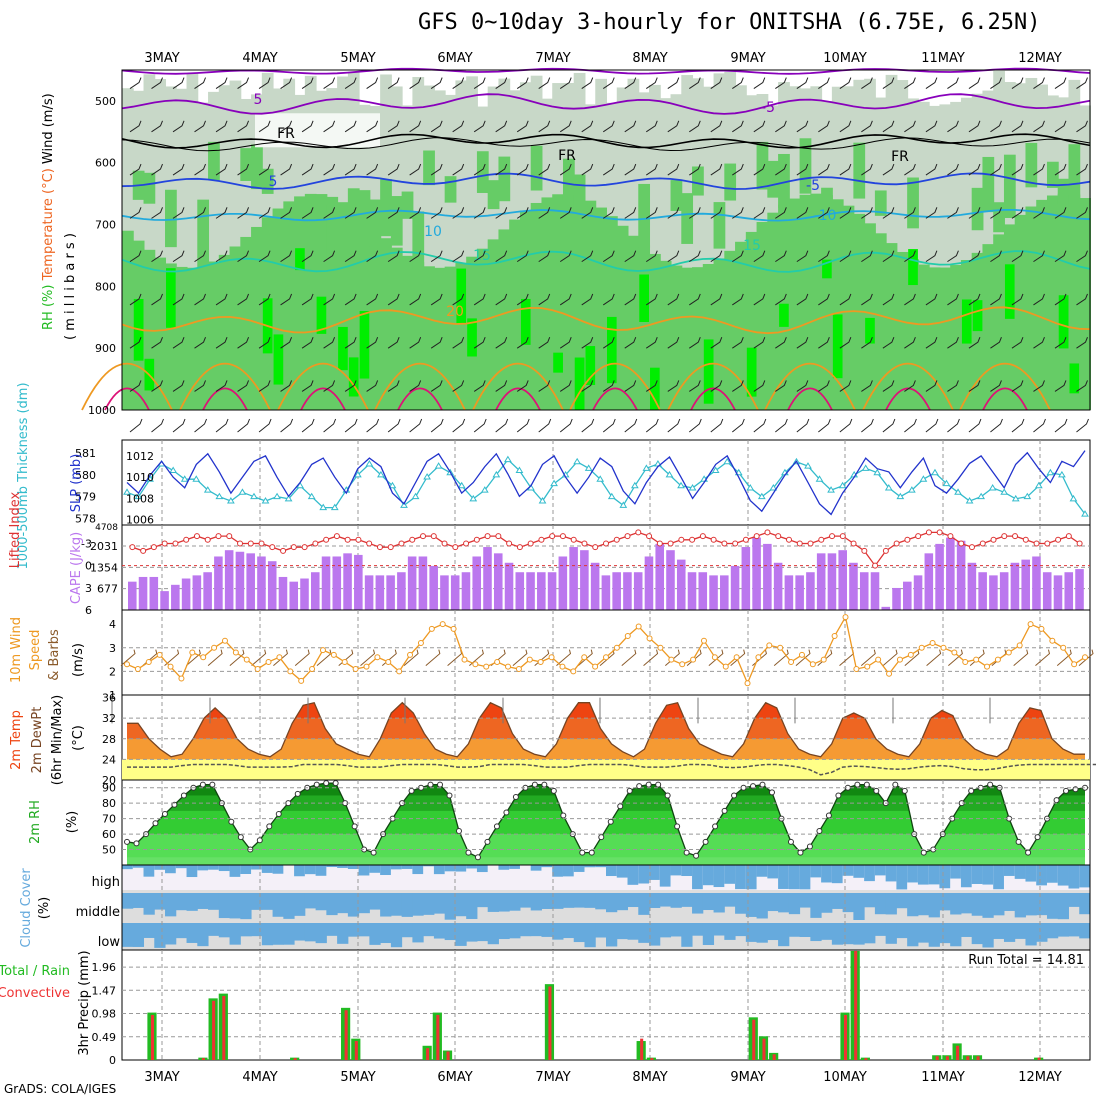 The width and height of the screenshot is (1100, 1100). I want to click on wind-unit: (m/s), so click(78, 660).